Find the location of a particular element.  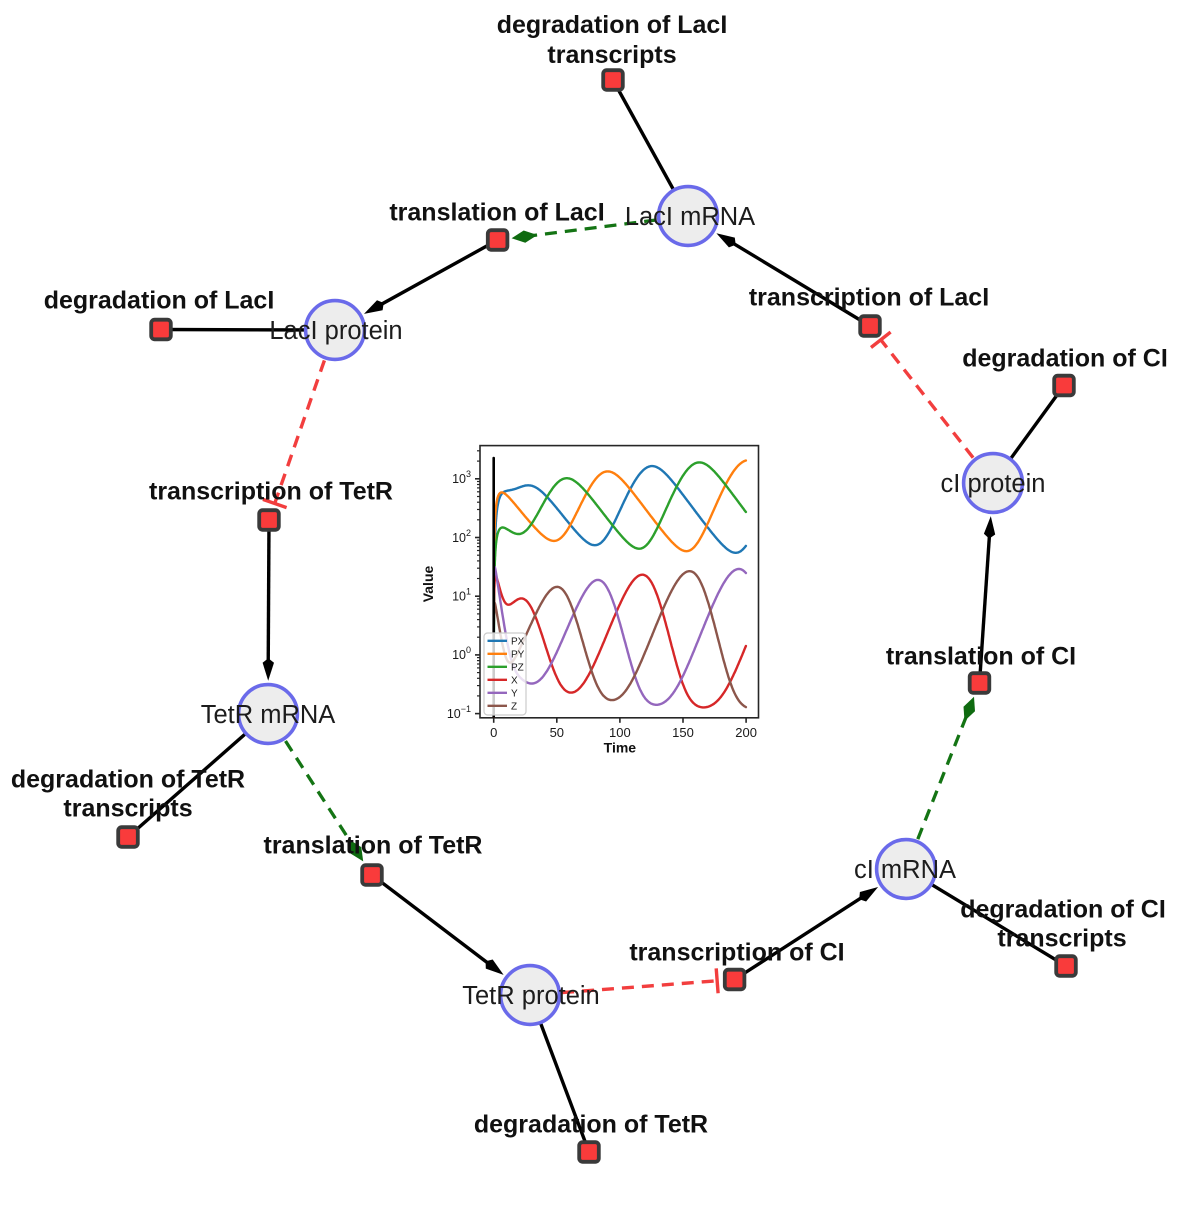

svg-text: LacI protein is located at coordinates (335, 331).